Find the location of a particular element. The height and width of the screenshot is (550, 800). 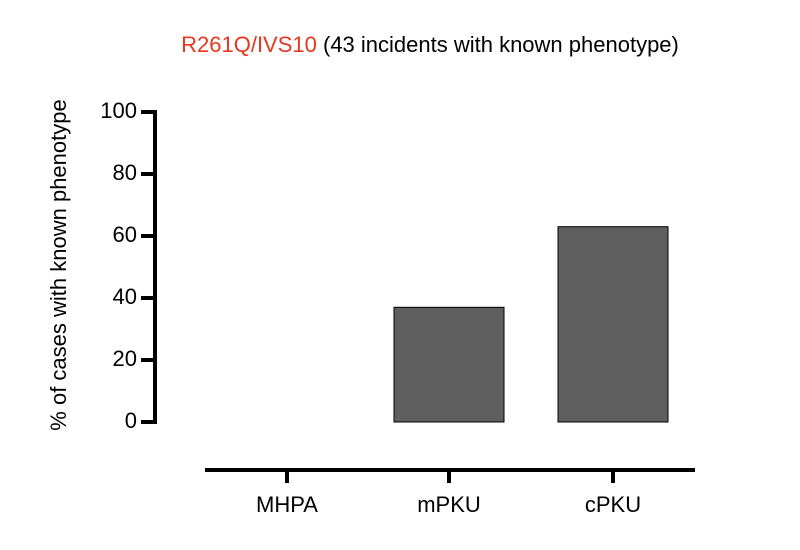

title-highlight: R261Q/IVS10 is located at coordinates (249, 44).